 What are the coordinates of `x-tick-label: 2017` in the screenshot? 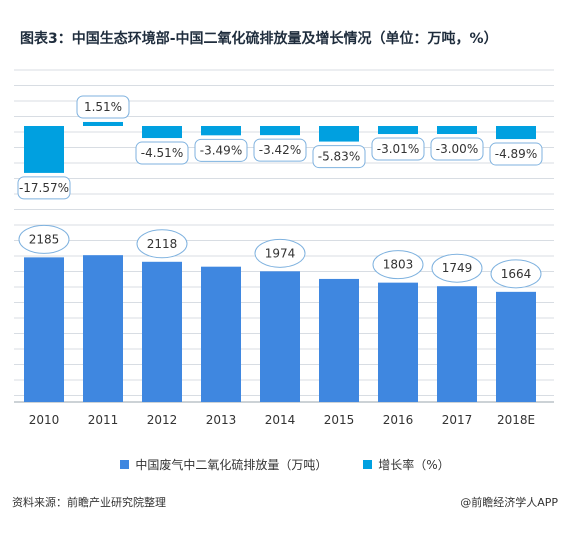 It's located at (457, 420).